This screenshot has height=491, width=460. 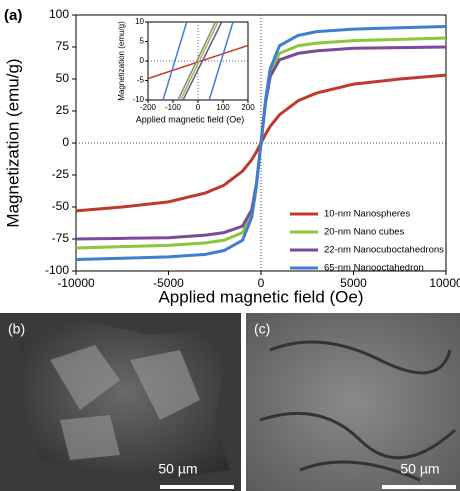 What do you see at coordinates (63, 110) in the screenshot?
I see `y-tick-label: 25` at bounding box center [63, 110].